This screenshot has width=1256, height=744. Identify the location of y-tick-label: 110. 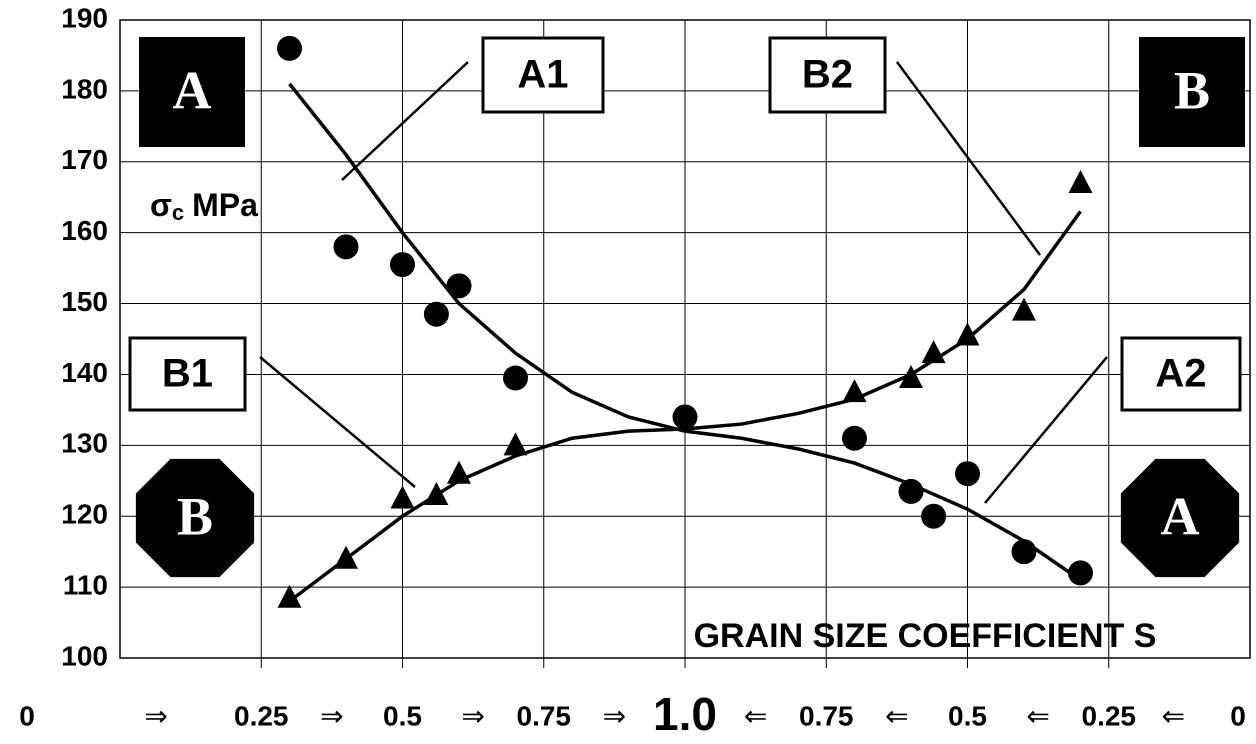
(85, 585).